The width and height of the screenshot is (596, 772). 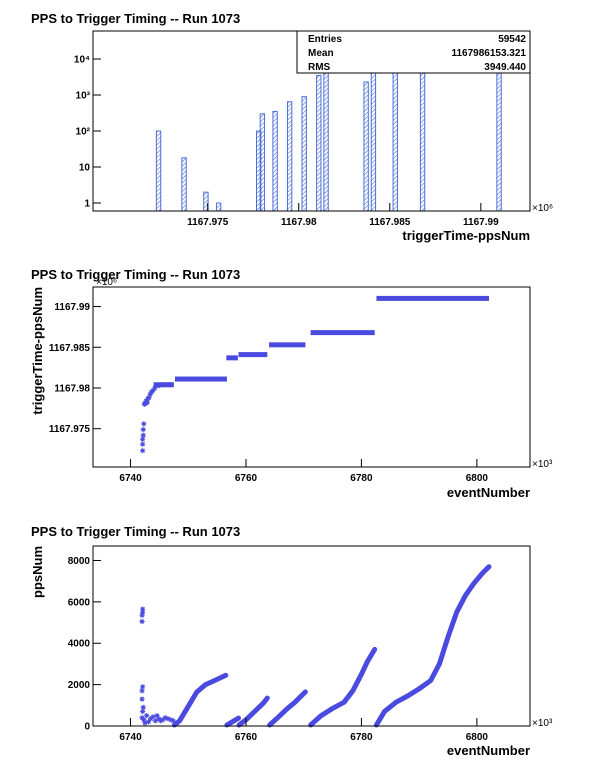 I want to click on histogram-y-tick-label: 10², so click(x=83, y=132).